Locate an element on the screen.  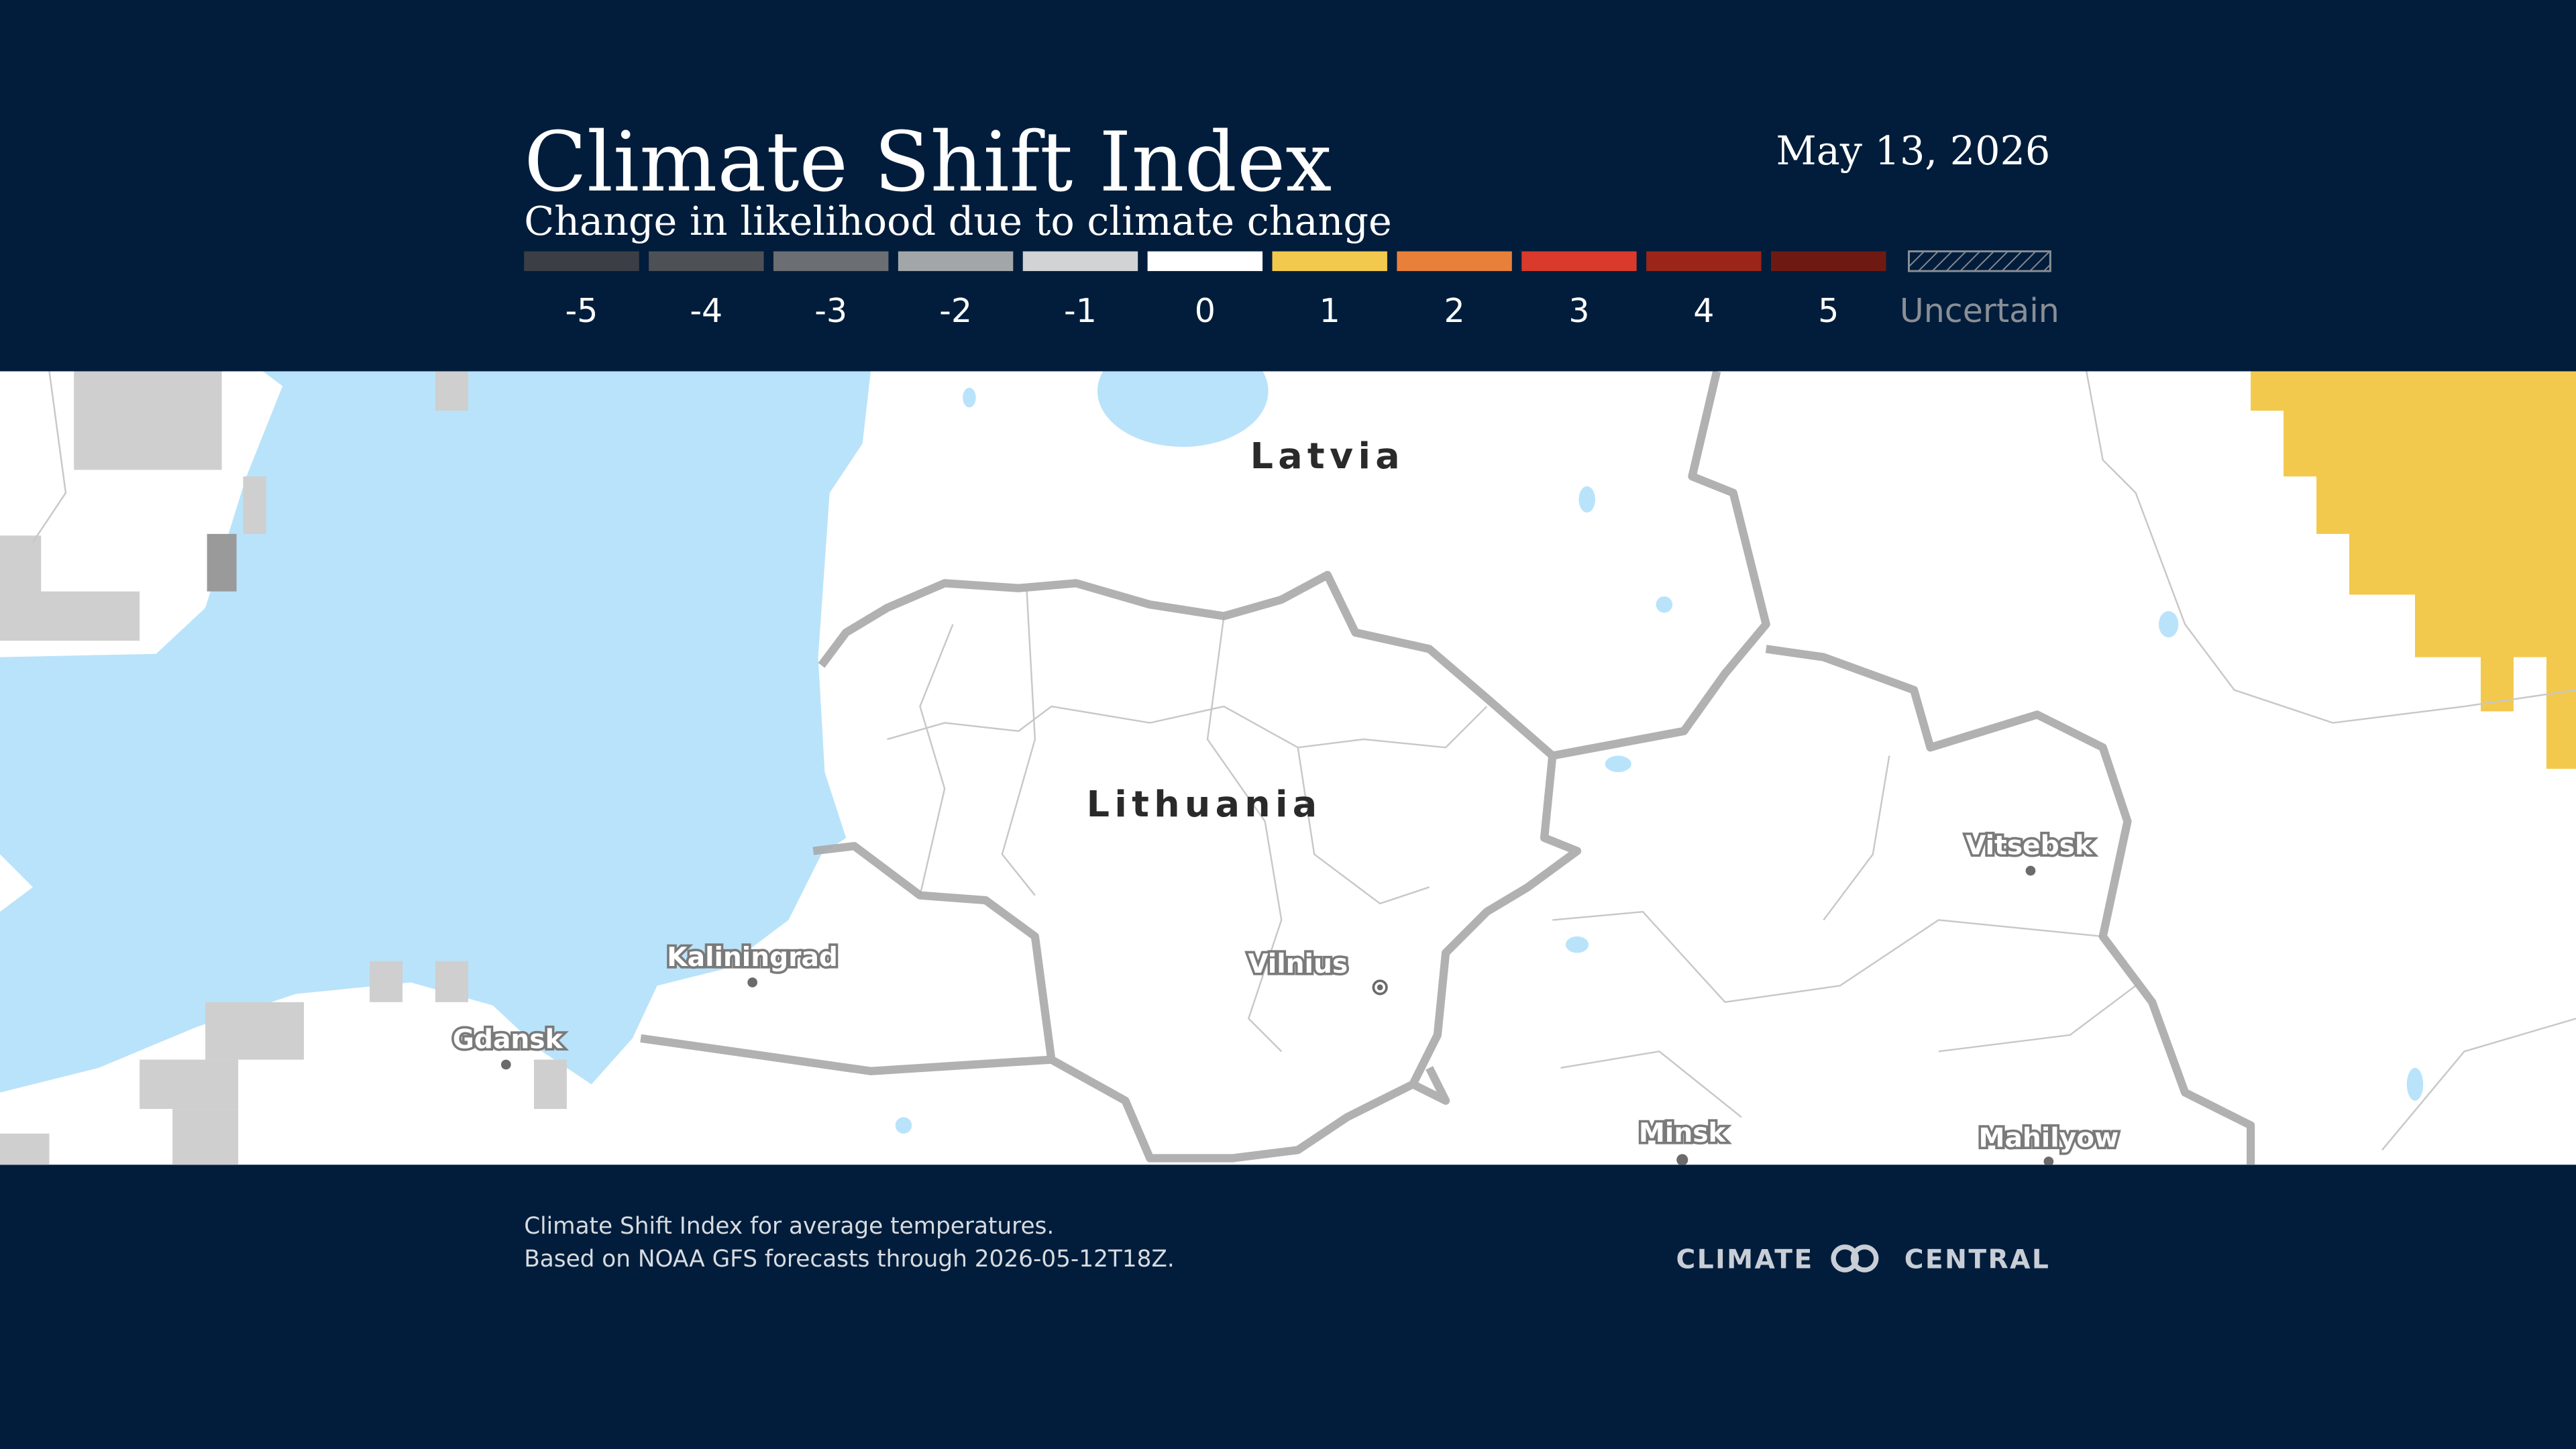
title: Climate Shift Index is located at coordinates (928, 162).